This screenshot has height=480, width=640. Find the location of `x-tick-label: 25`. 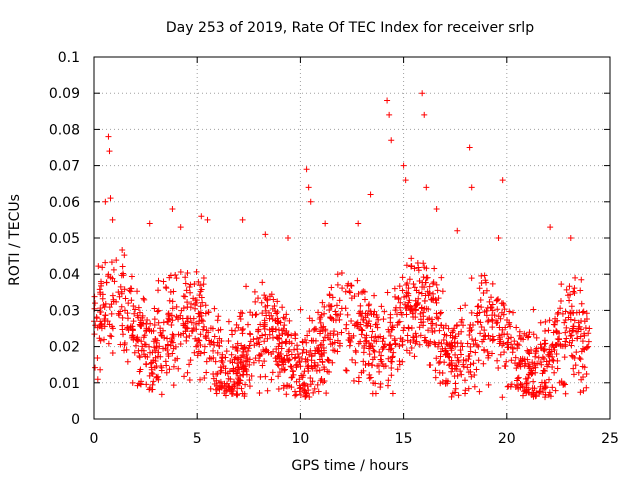

x-tick-label: 25 is located at coordinates (610, 439).